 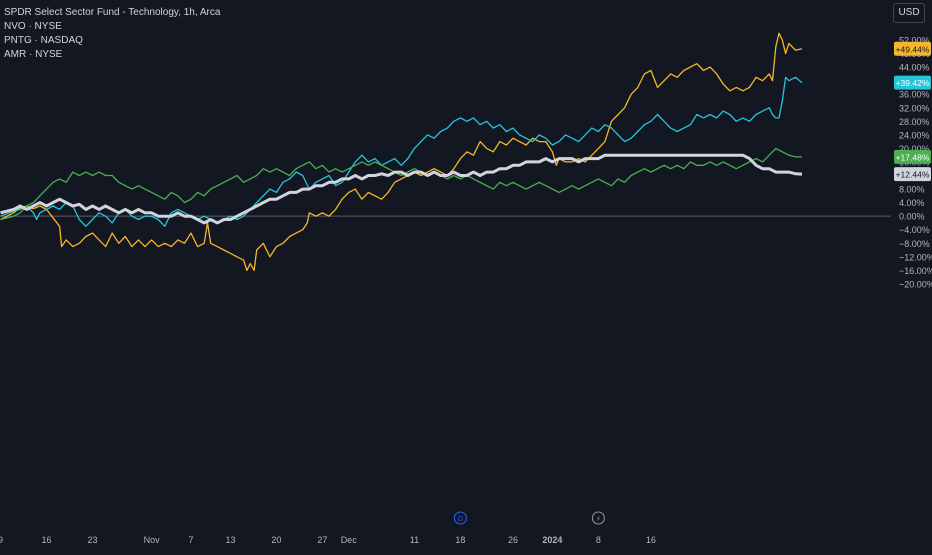 I want to click on x-tick-label: Nov, so click(x=152, y=540).